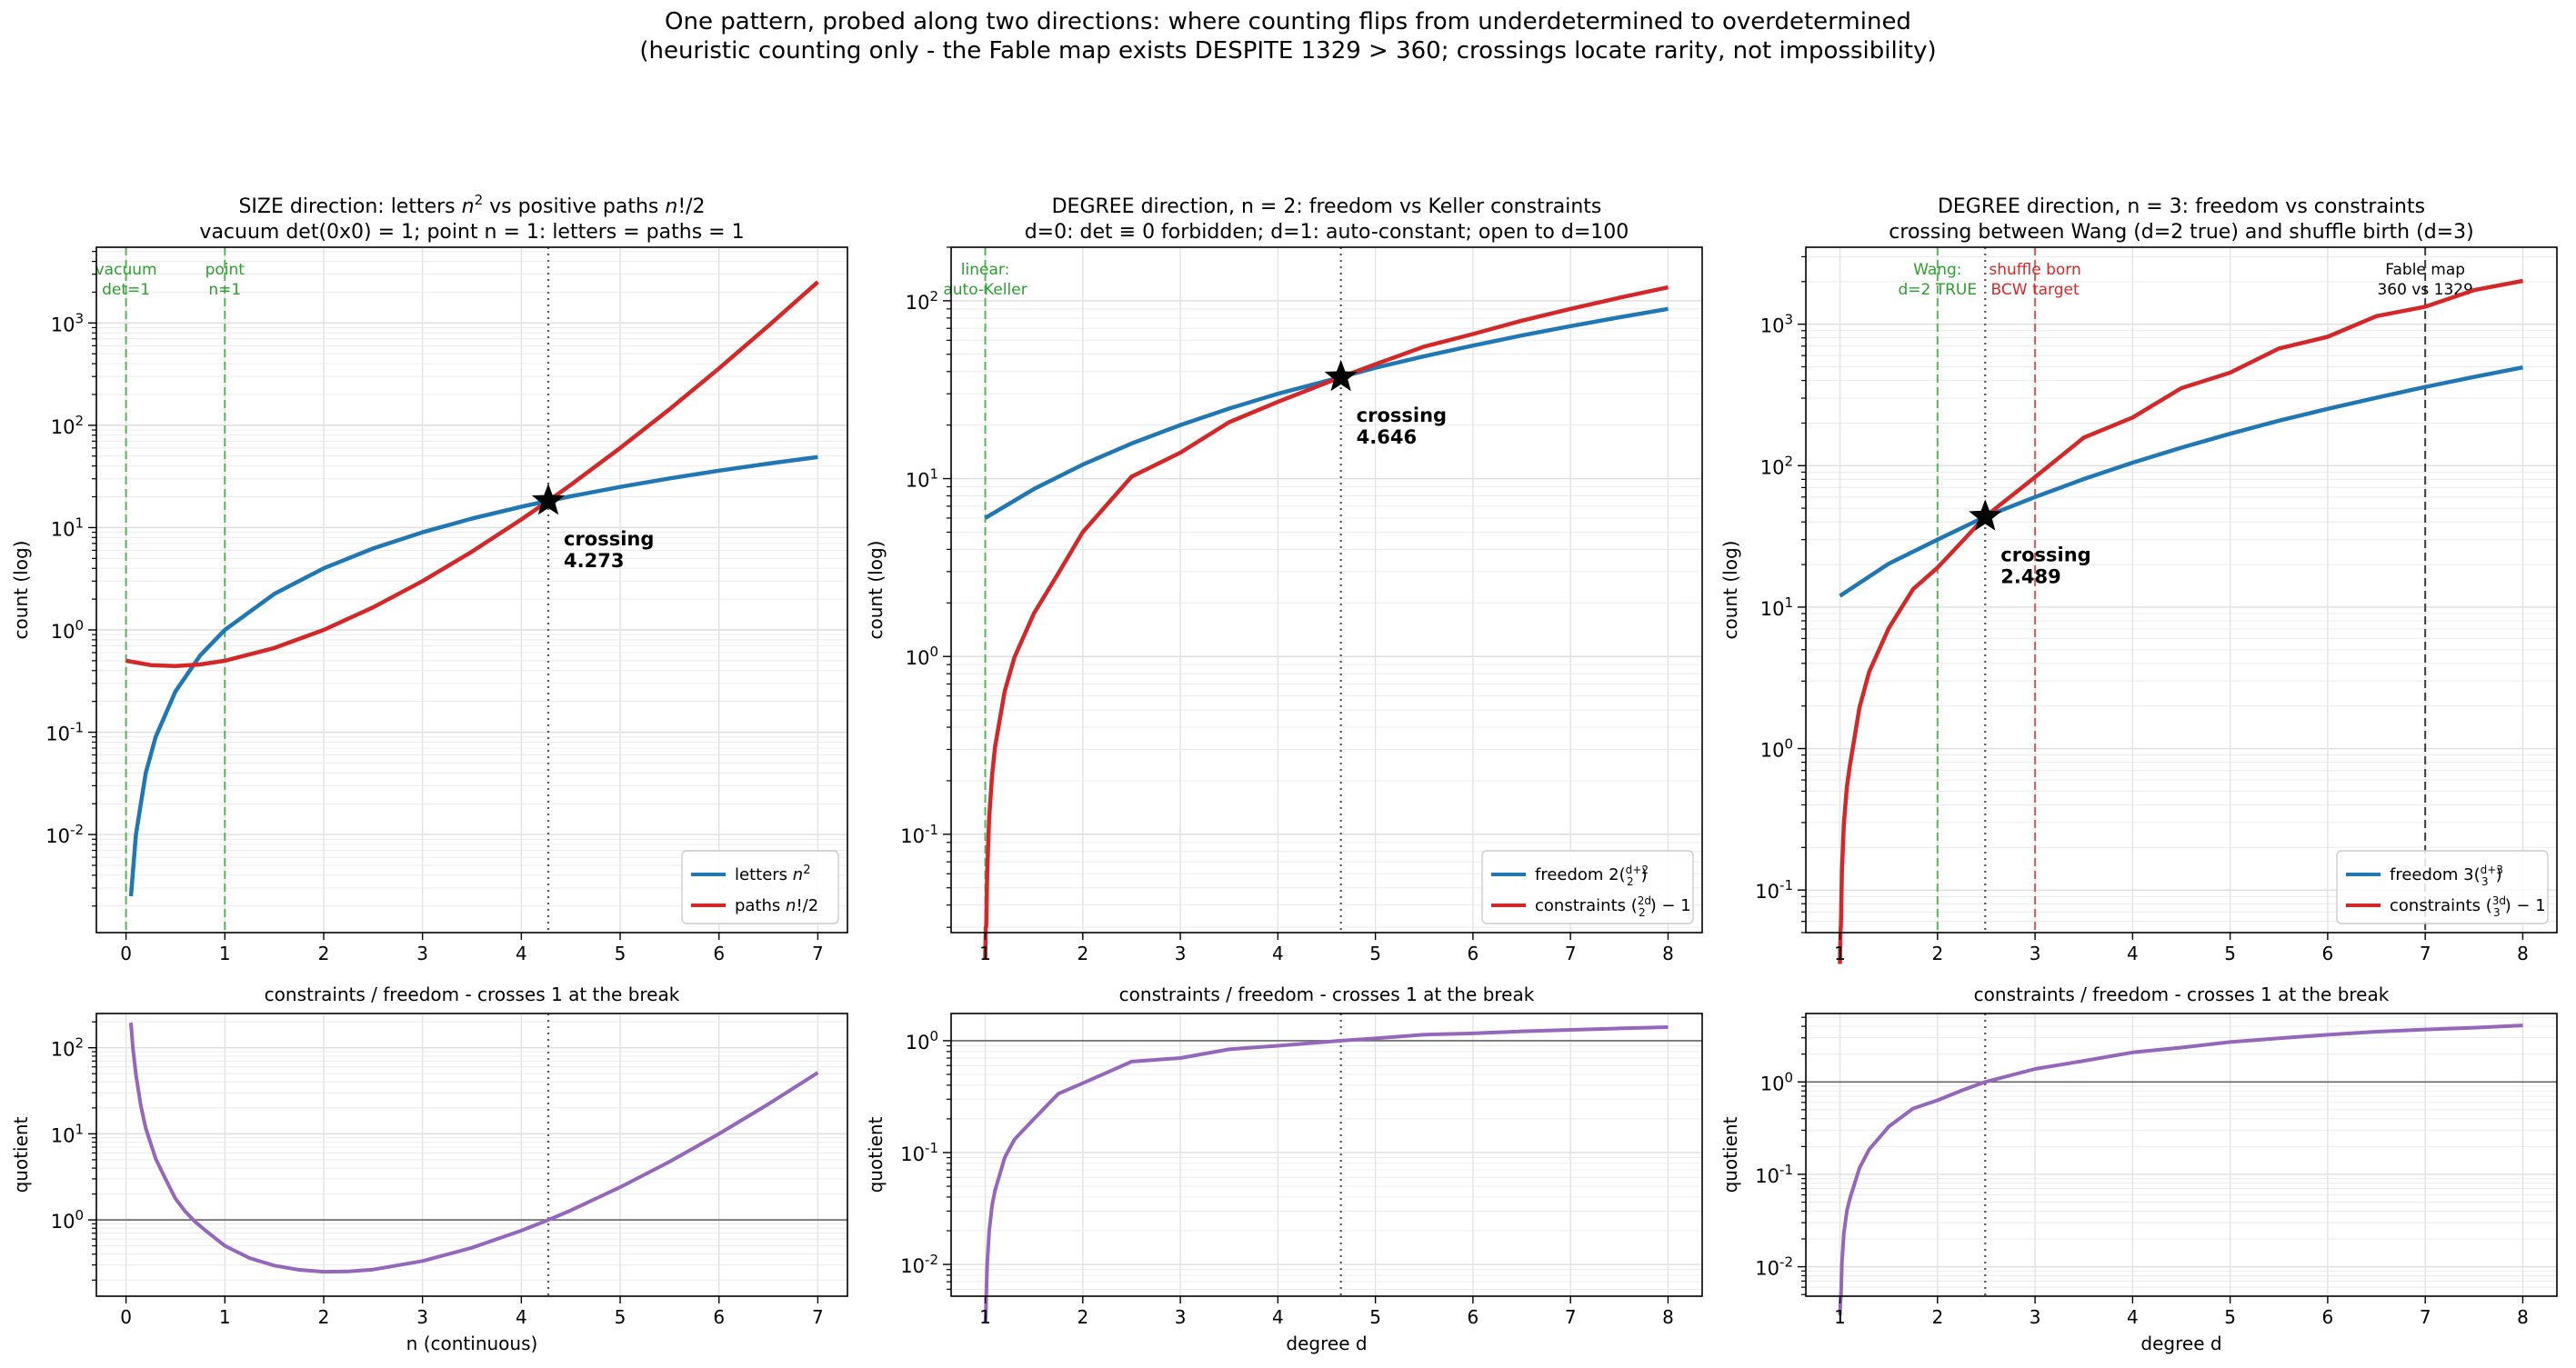  Describe the element at coordinates (2030, 576) in the screenshot. I see `crossing-value: 2.489` at that location.